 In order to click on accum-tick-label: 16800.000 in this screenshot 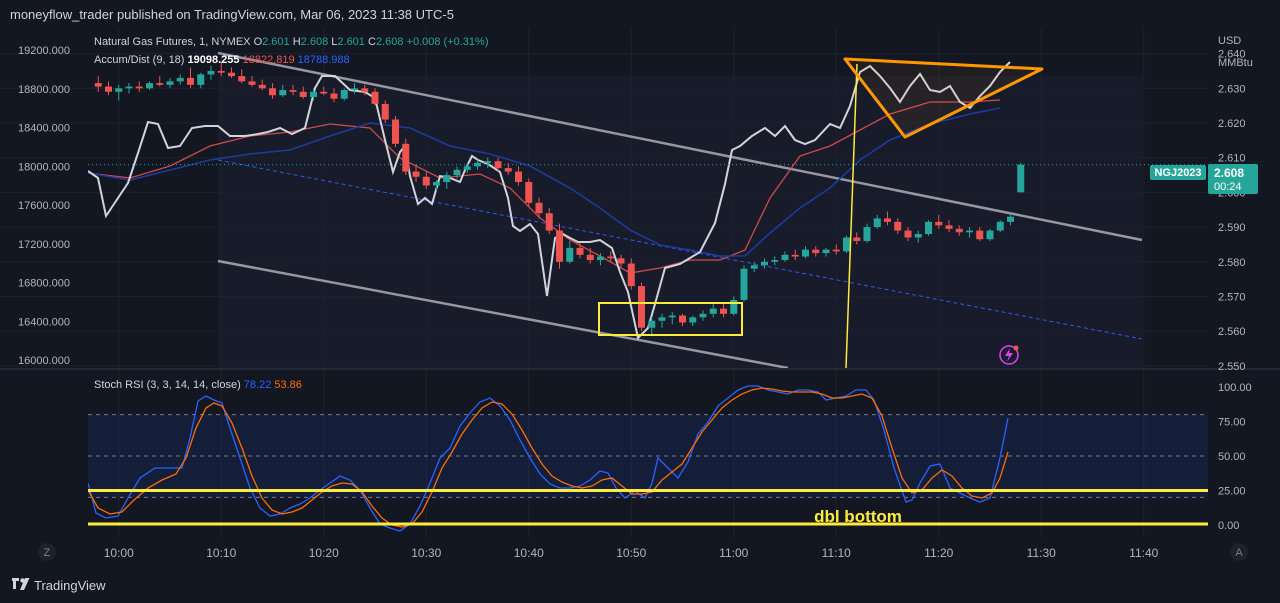, I will do `click(44, 284)`.